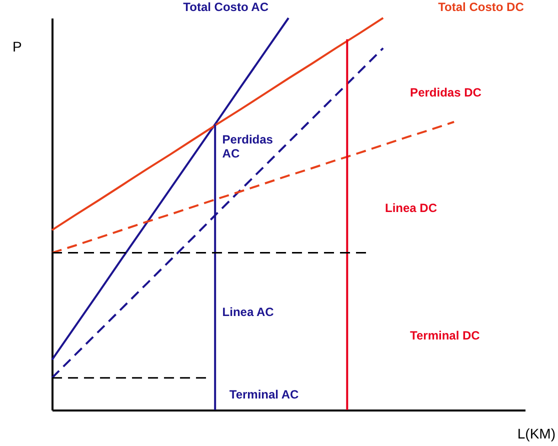 The image size is (558, 446). Describe the element at coordinates (226, 7) in the screenshot. I see `series-label: Total Costo AC` at that location.